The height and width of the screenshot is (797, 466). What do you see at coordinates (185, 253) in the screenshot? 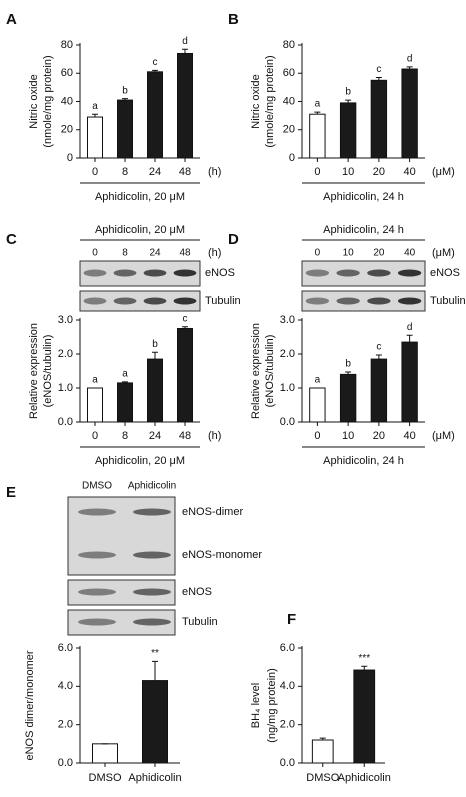
I see `blot-lane-label: 48` at bounding box center [185, 253].